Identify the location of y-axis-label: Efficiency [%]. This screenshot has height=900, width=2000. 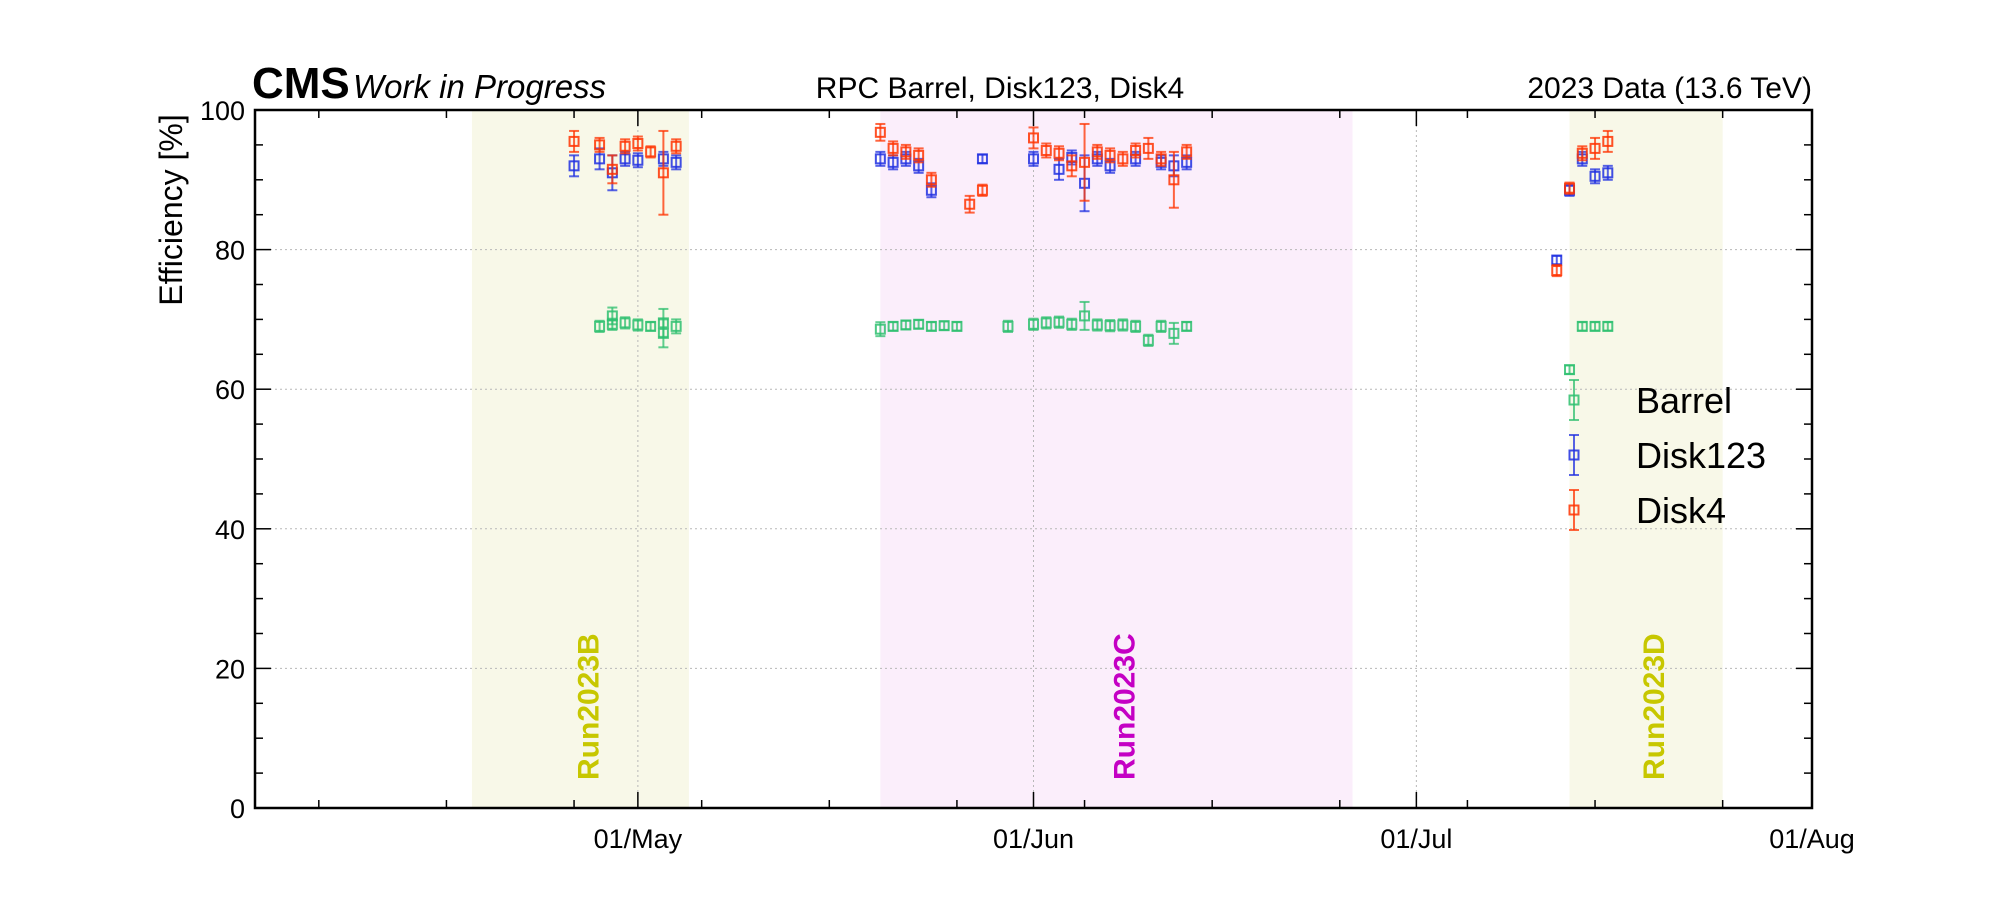
(171, 209).